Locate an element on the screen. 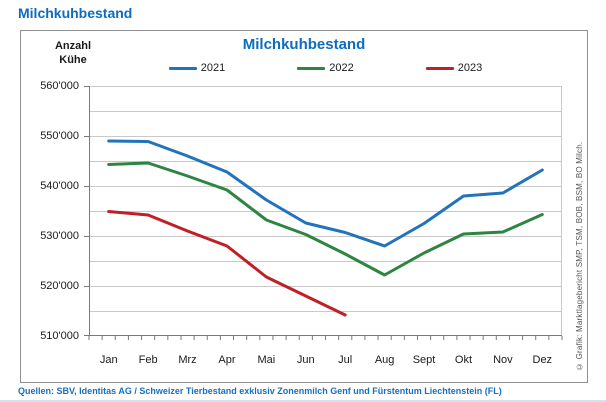 Image resolution: width=606 pixels, height=402 pixels. legend-swatch-2023-icon is located at coordinates (439, 68).